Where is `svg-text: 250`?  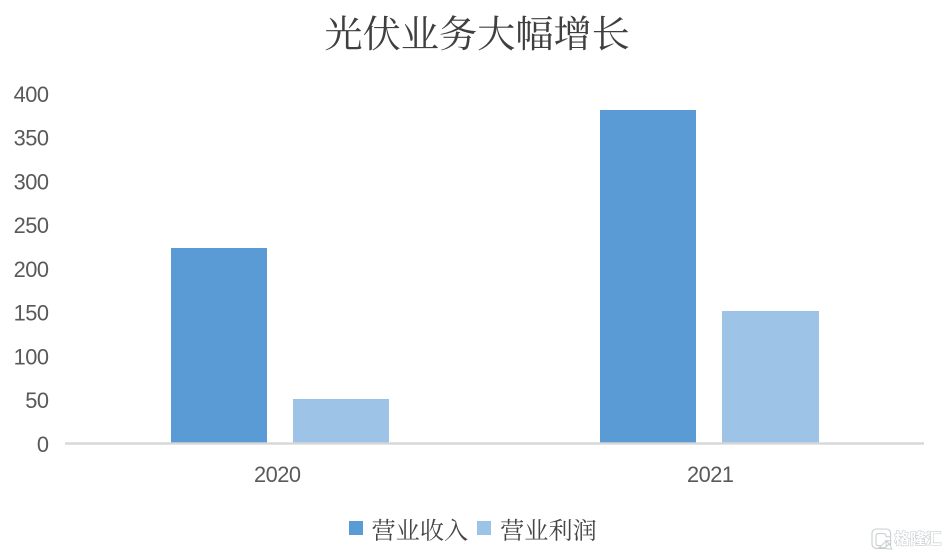 svg-text: 250 is located at coordinates (31, 225).